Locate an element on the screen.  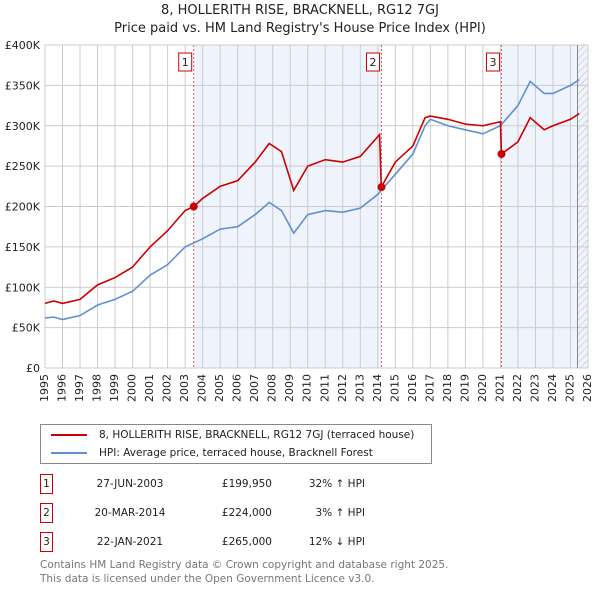
x-tick-label: 2026 is located at coordinates (587, 388).